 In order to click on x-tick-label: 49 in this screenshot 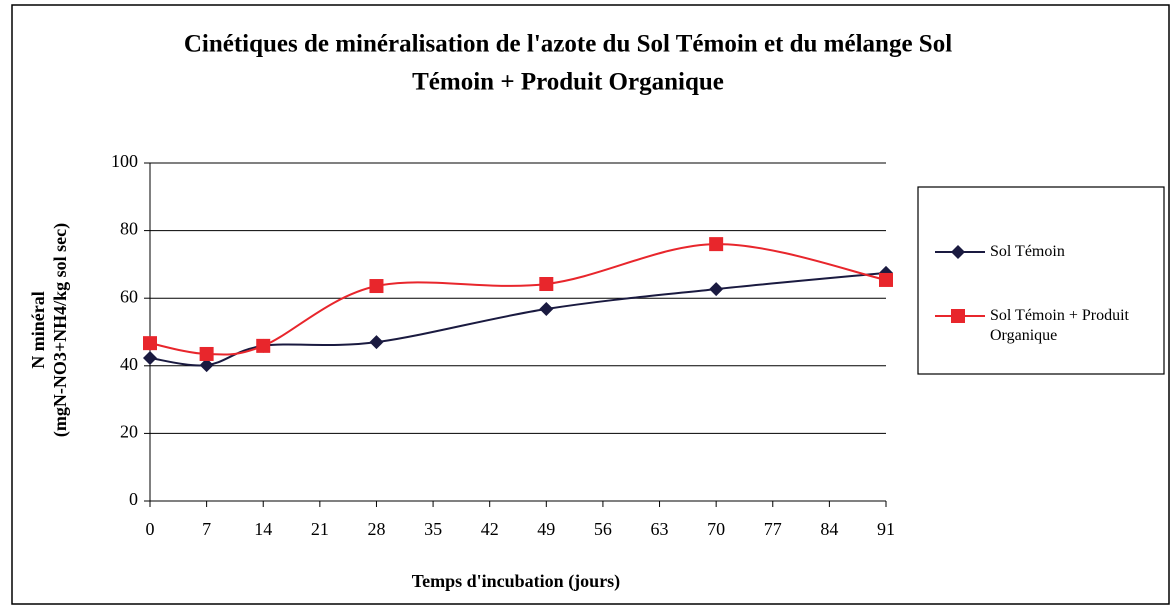, I will do `click(546, 529)`.